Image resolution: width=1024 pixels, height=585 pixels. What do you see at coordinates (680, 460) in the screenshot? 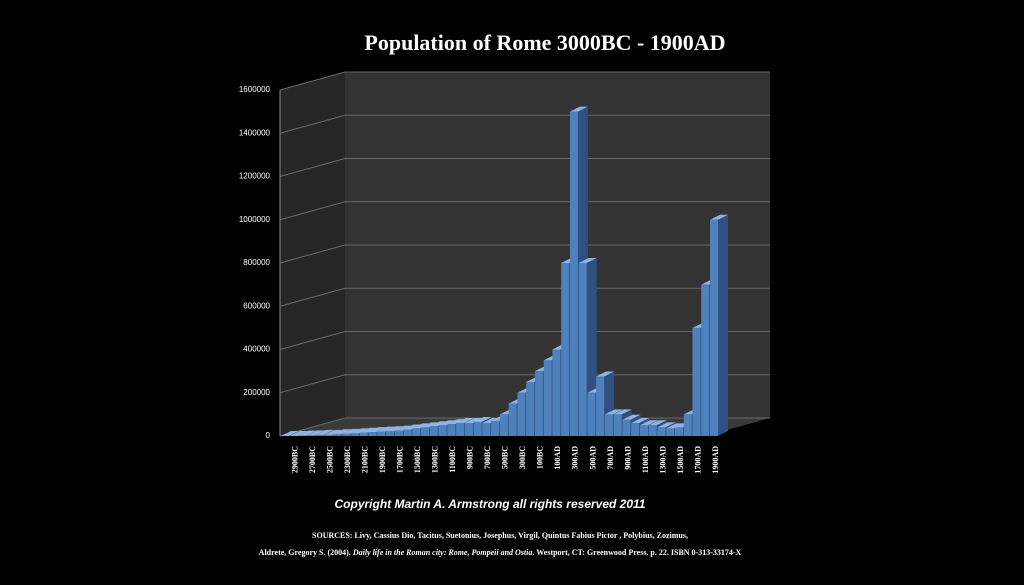
I see `x-tick-label: 1500AD` at bounding box center [680, 460].